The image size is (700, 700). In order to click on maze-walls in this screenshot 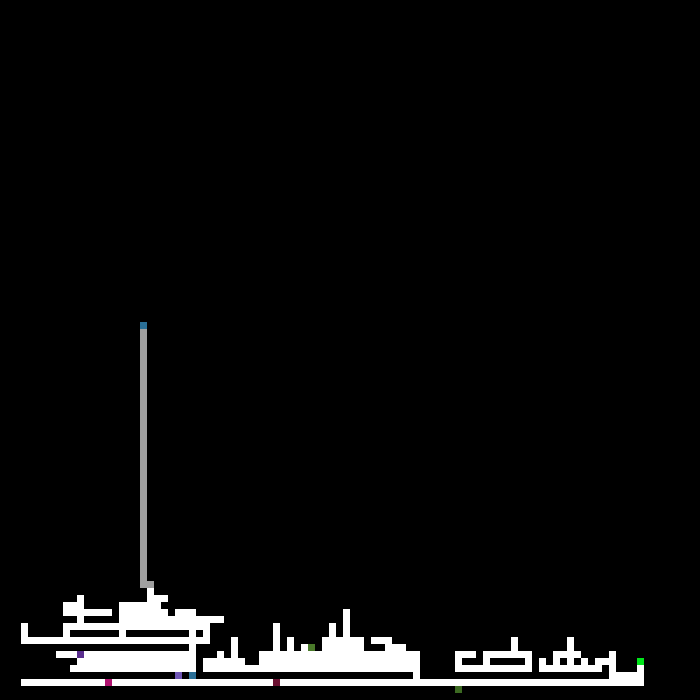, I will do `click(332, 637)`.